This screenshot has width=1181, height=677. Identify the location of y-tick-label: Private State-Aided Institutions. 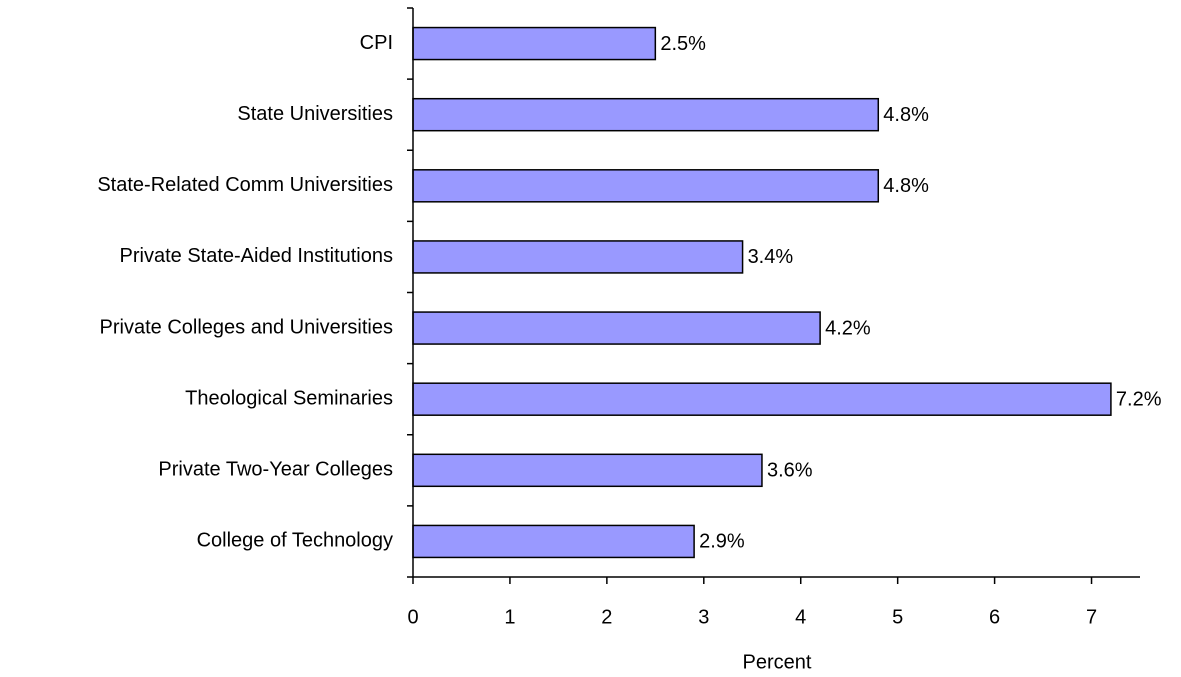
(256, 256).